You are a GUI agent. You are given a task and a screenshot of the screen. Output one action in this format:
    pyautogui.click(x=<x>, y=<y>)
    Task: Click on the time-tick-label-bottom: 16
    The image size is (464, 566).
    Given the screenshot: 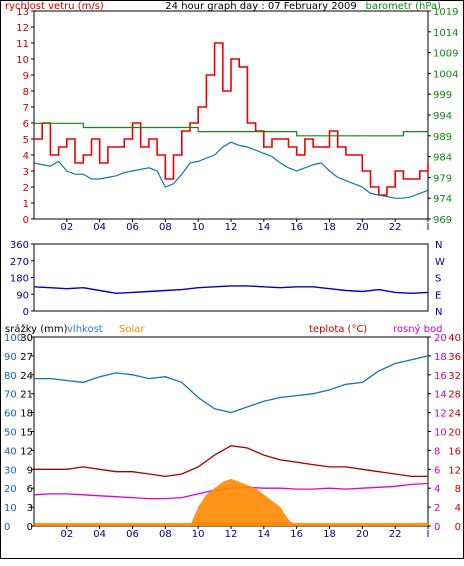 What is the action you would take?
    pyautogui.click(x=296, y=534)
    